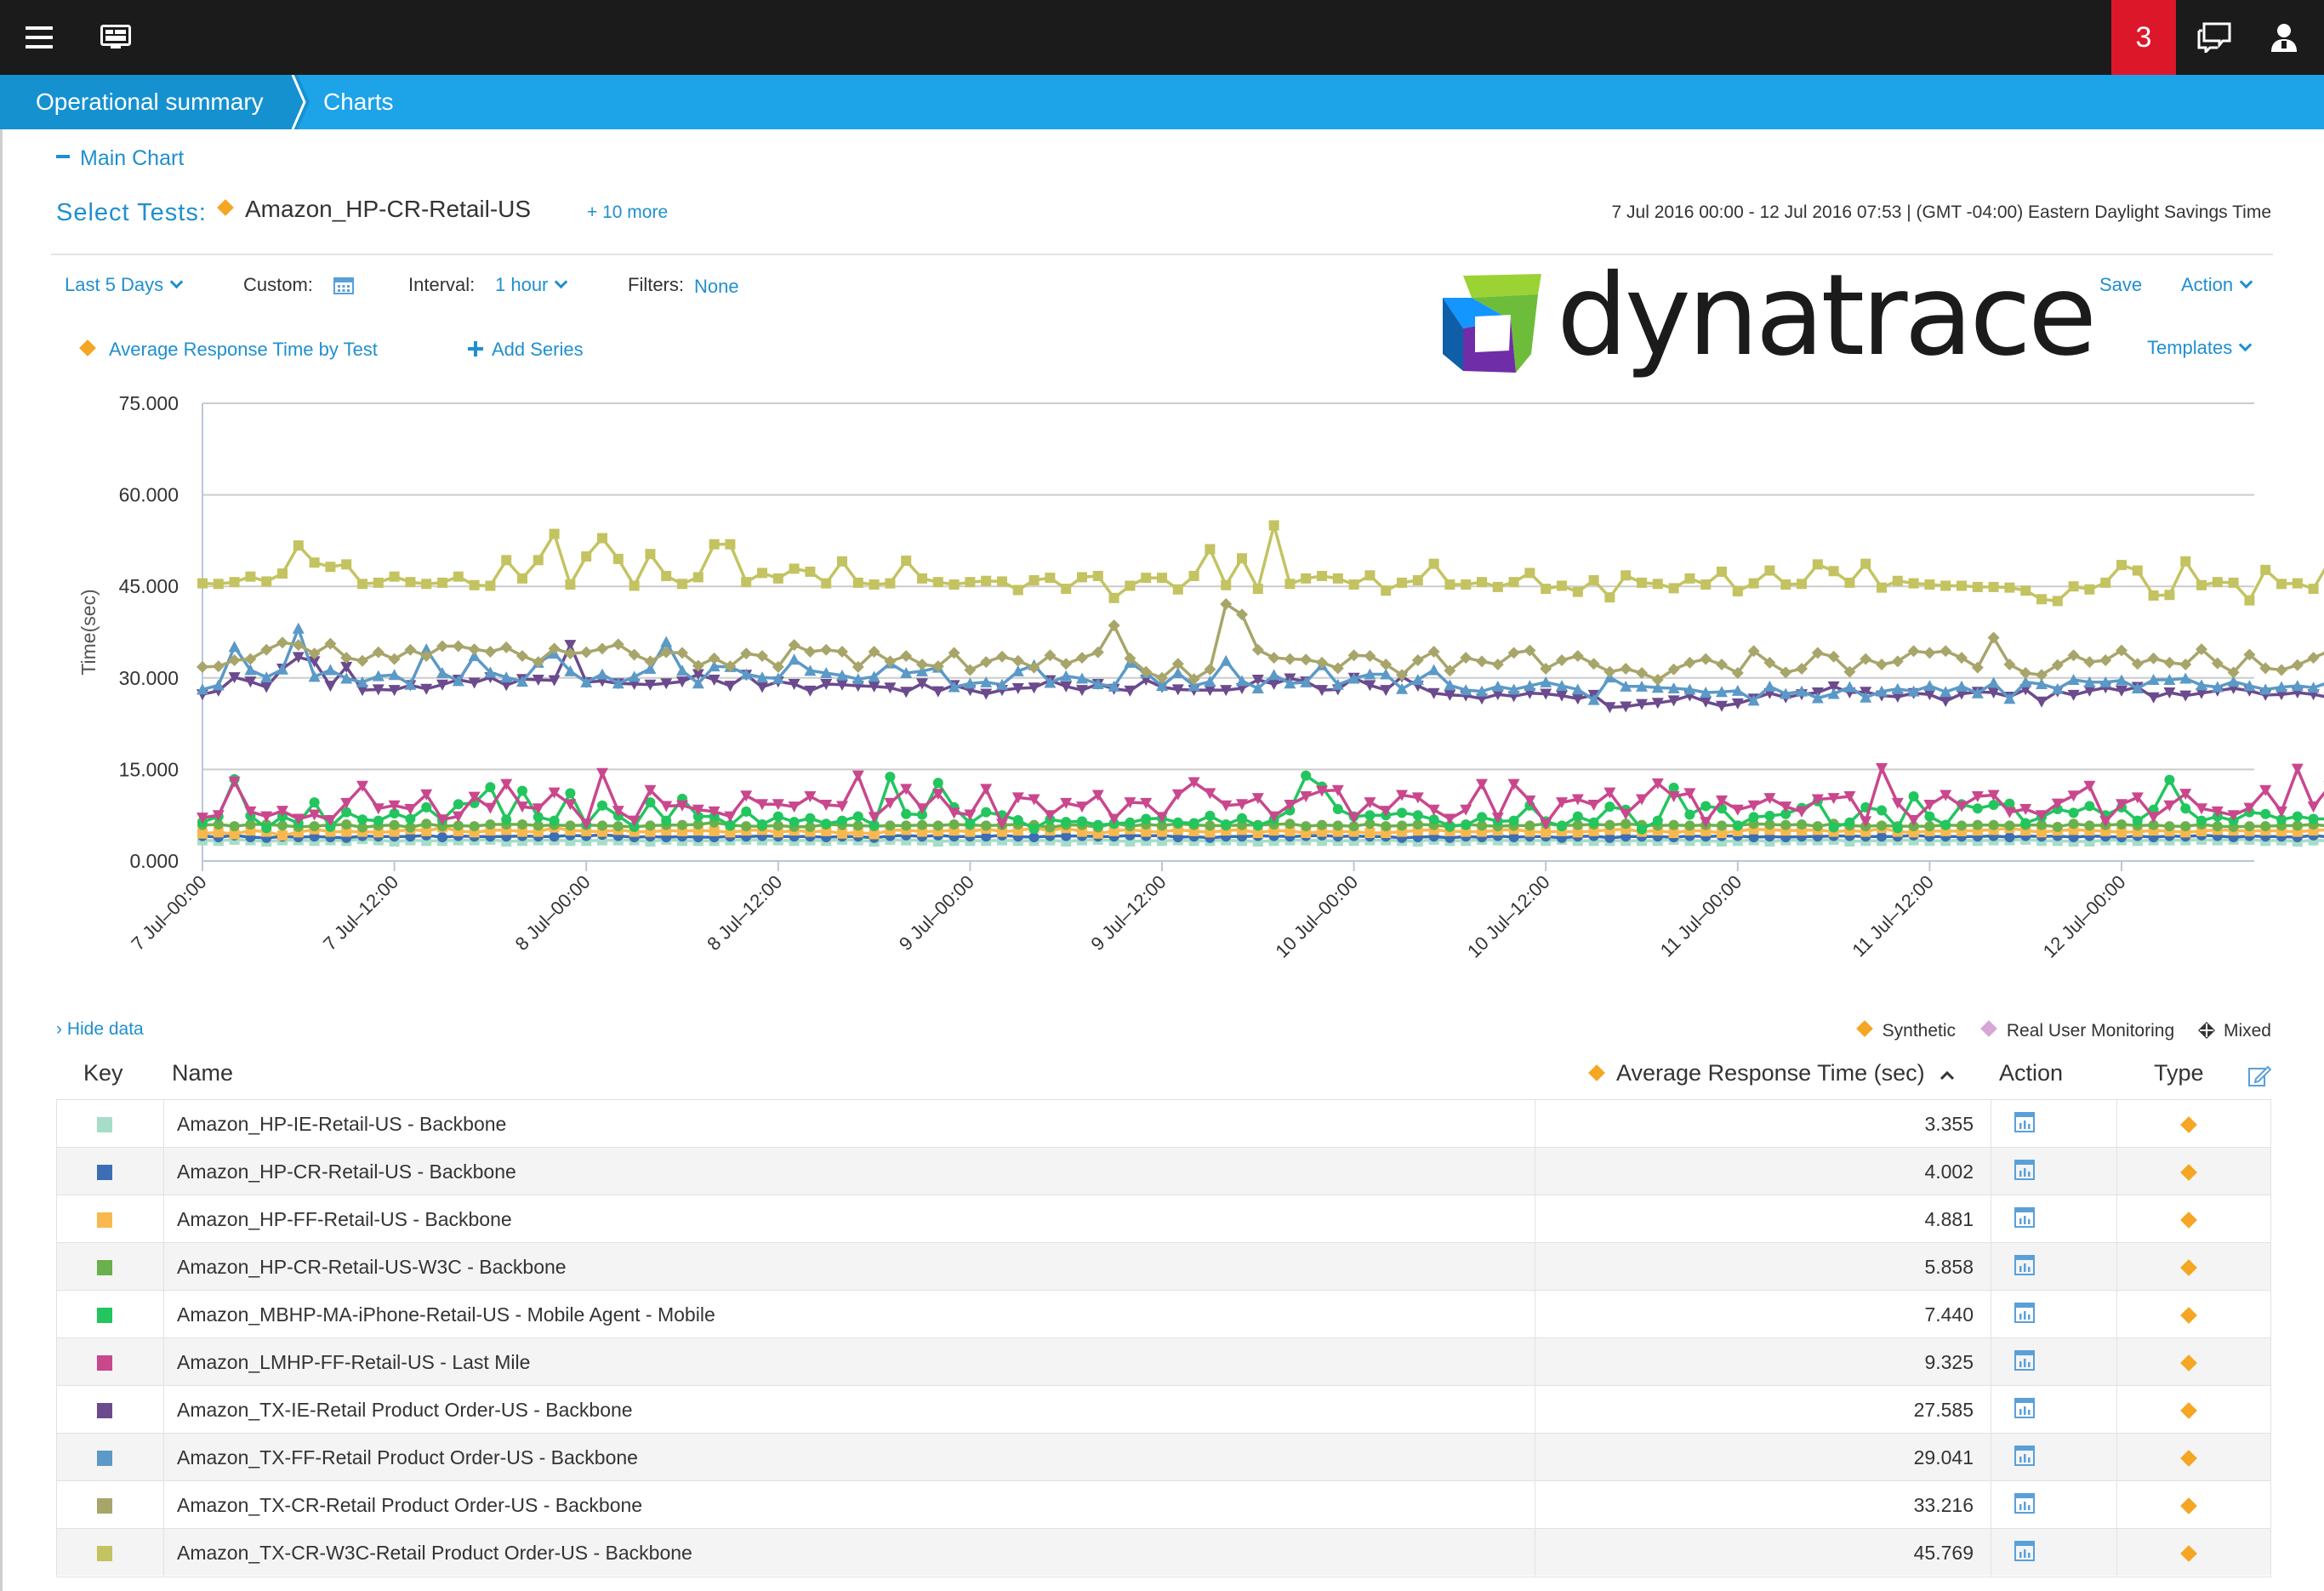  I want to click on synthetic-diamond-icon, so click(2188, 1553).